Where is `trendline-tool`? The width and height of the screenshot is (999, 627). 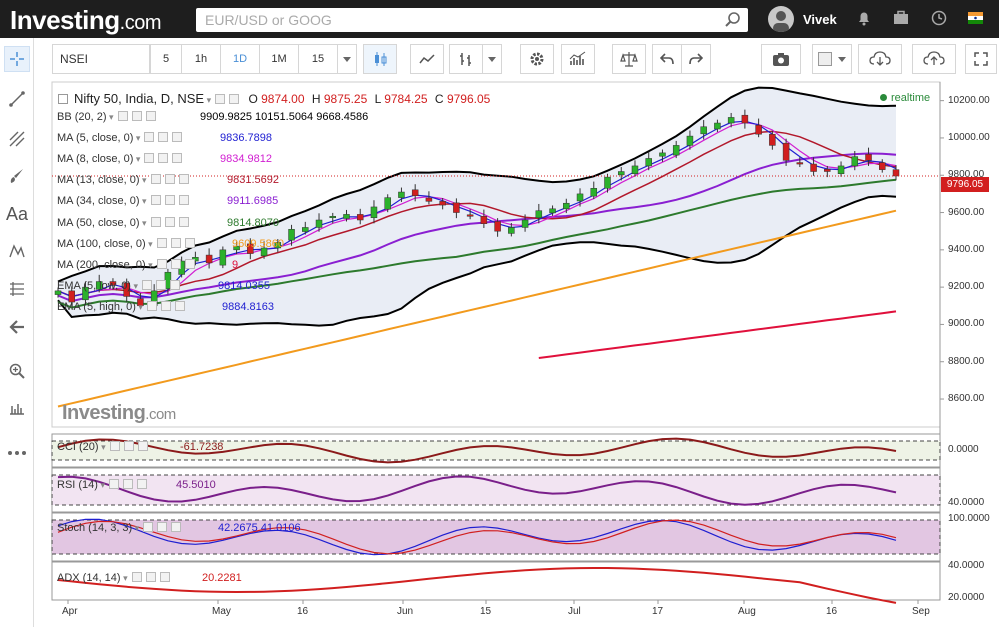 trendline-tool is located at coordinates (17, 99).